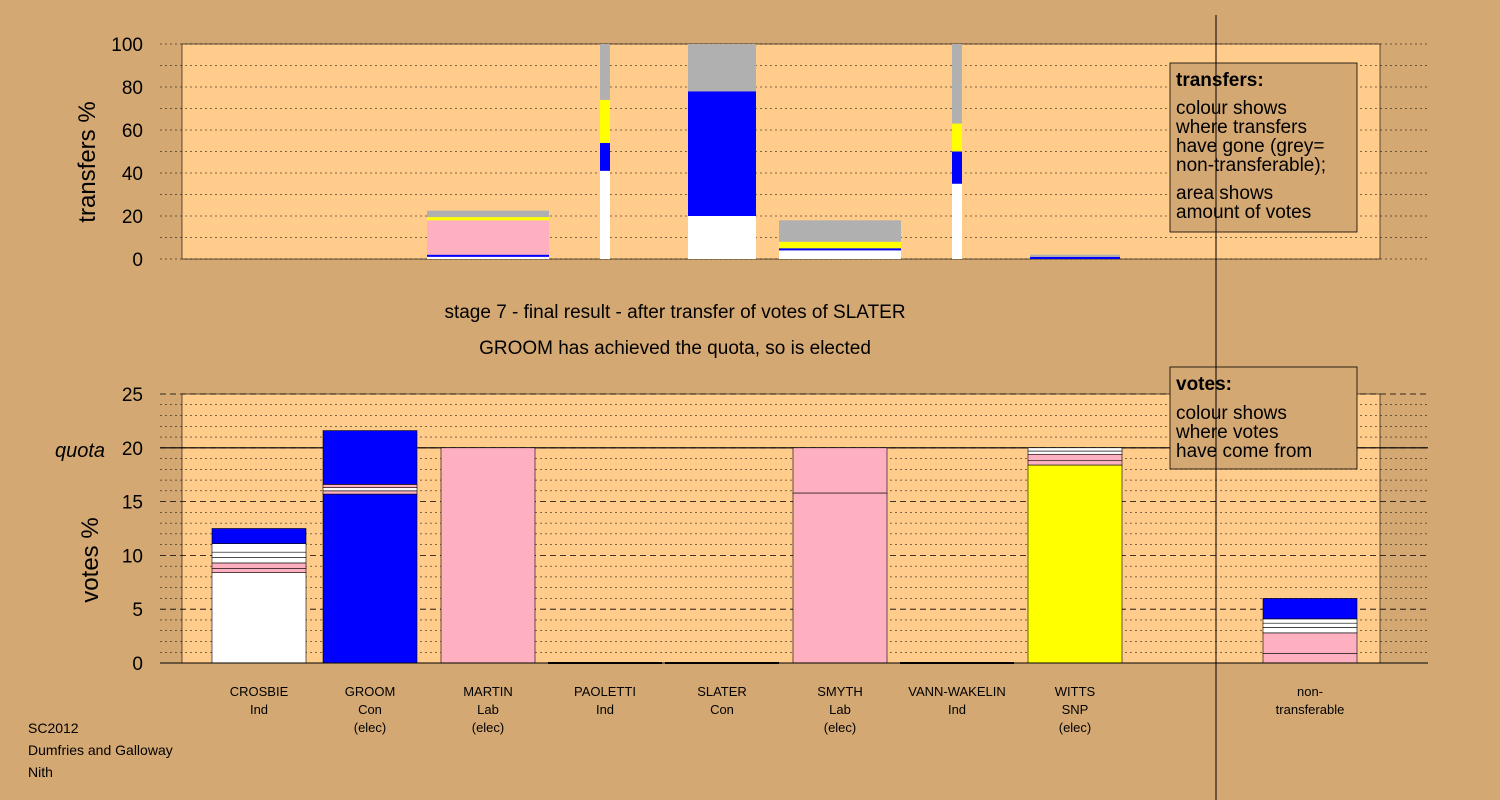 This screenshot has width=1500, height=800. Describe the element at coordinates (1075, 691) in the screenshot. I see `candidate-label: WITTS` at that location.